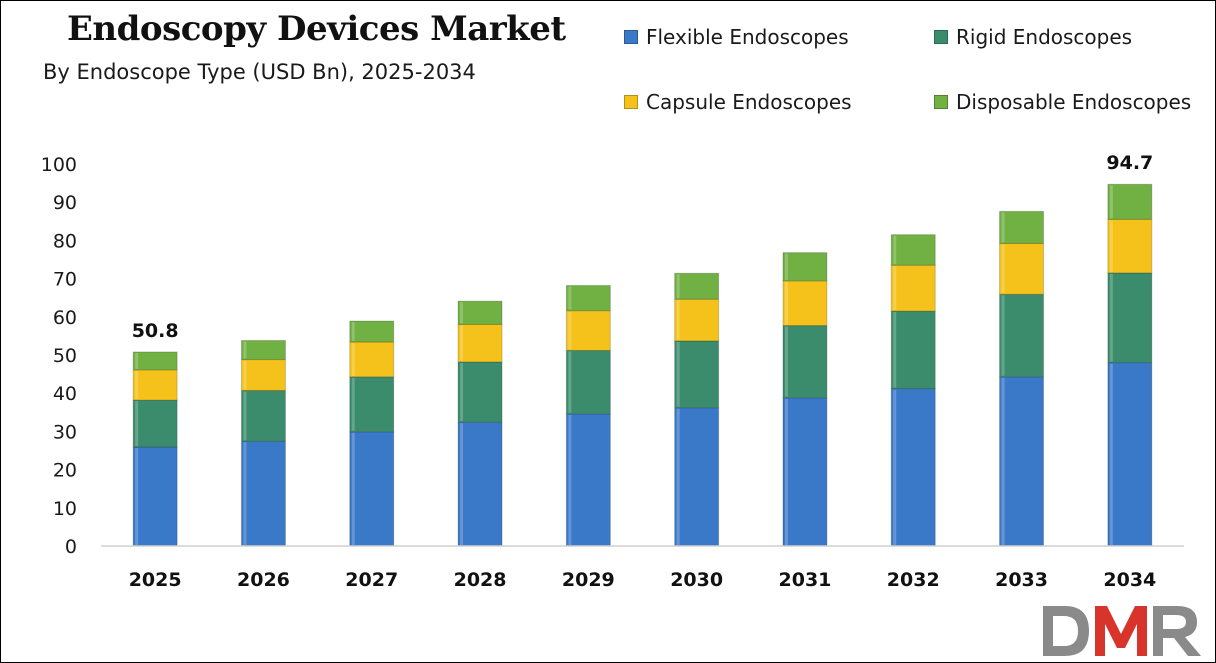  What do you see at coordinates (65, 280) in the screenshot?
I see `y-tick-label: 70` at bounding box center [65, 280].